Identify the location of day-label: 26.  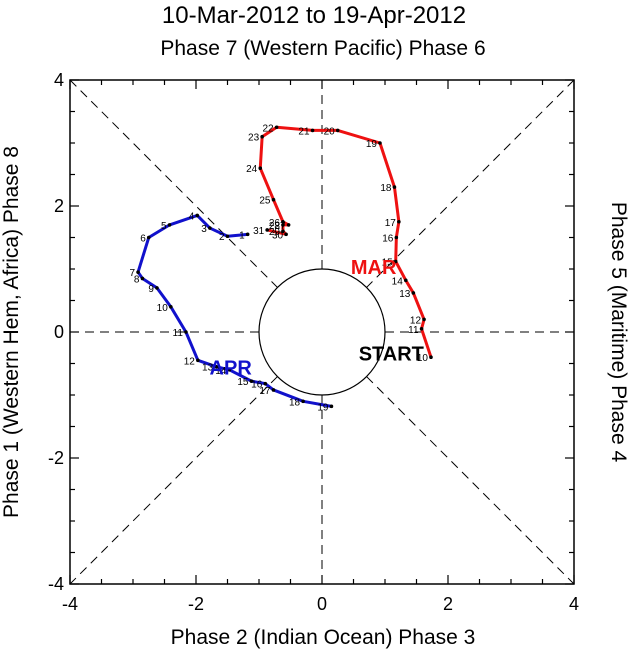
(275, 223).